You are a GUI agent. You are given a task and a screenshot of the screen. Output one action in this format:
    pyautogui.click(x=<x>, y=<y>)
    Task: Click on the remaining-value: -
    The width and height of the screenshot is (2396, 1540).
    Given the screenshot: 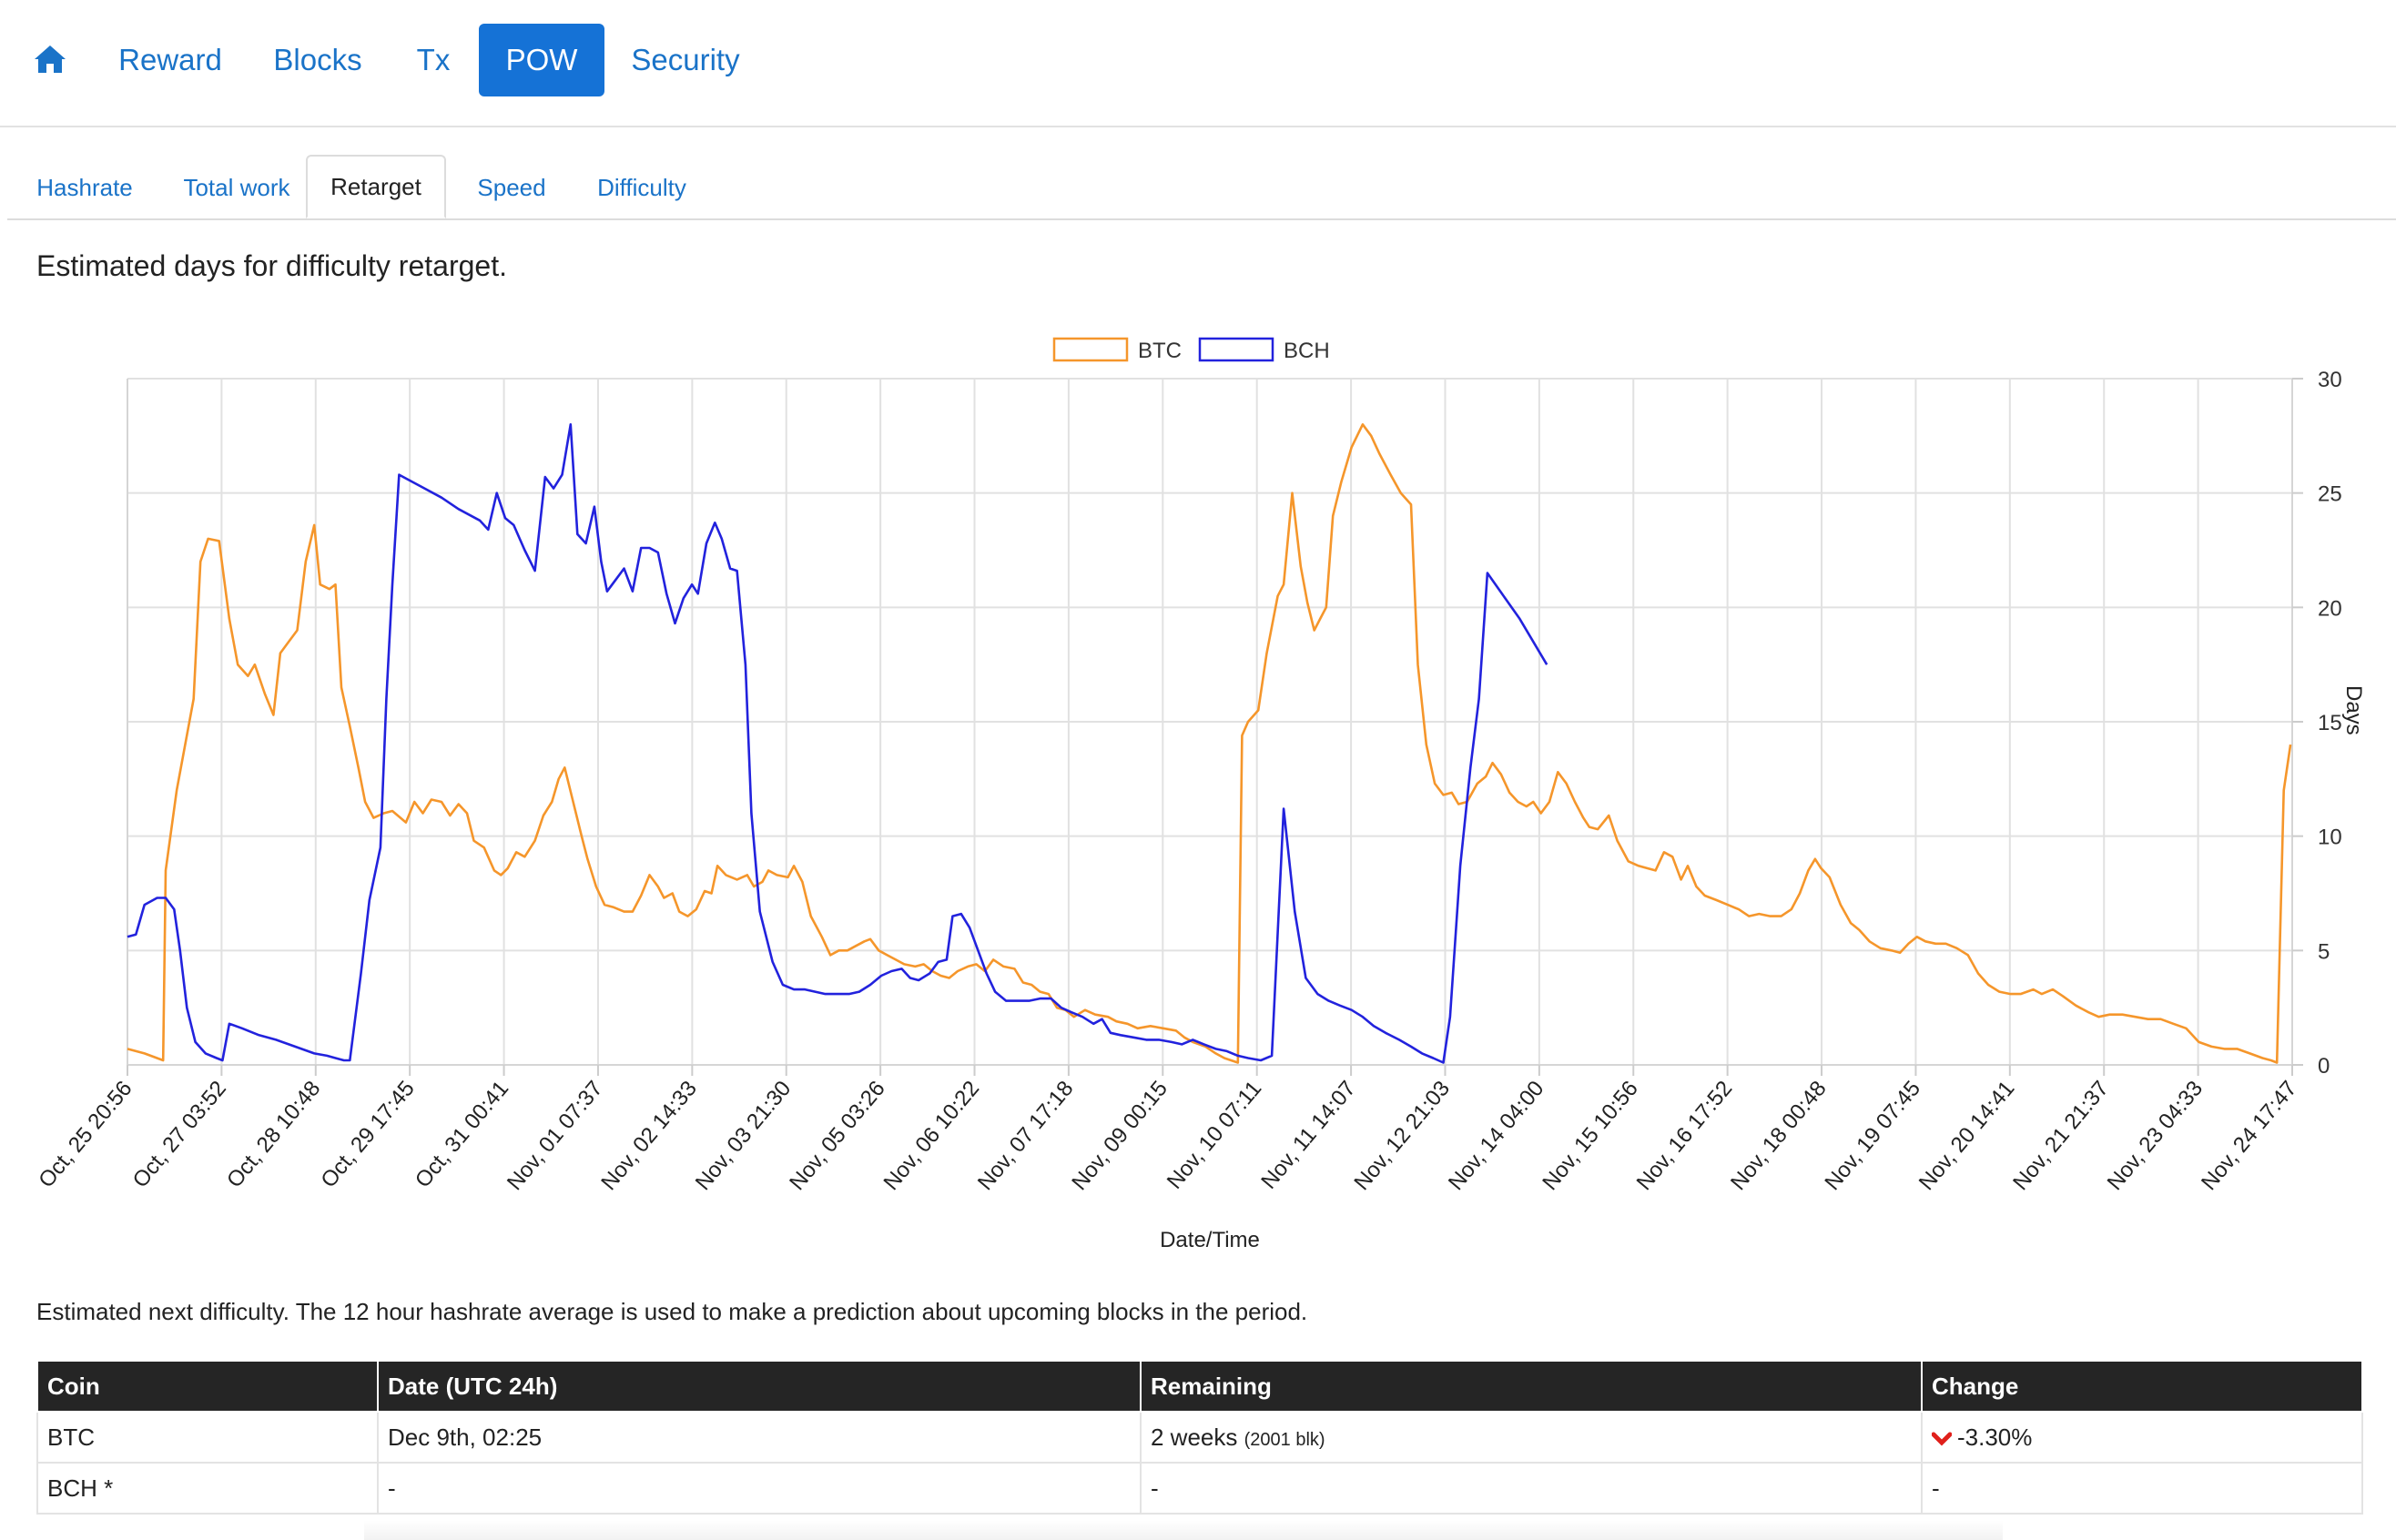 What is the action you would take?
    pyautogui.click(x=1155, y=1488)
    